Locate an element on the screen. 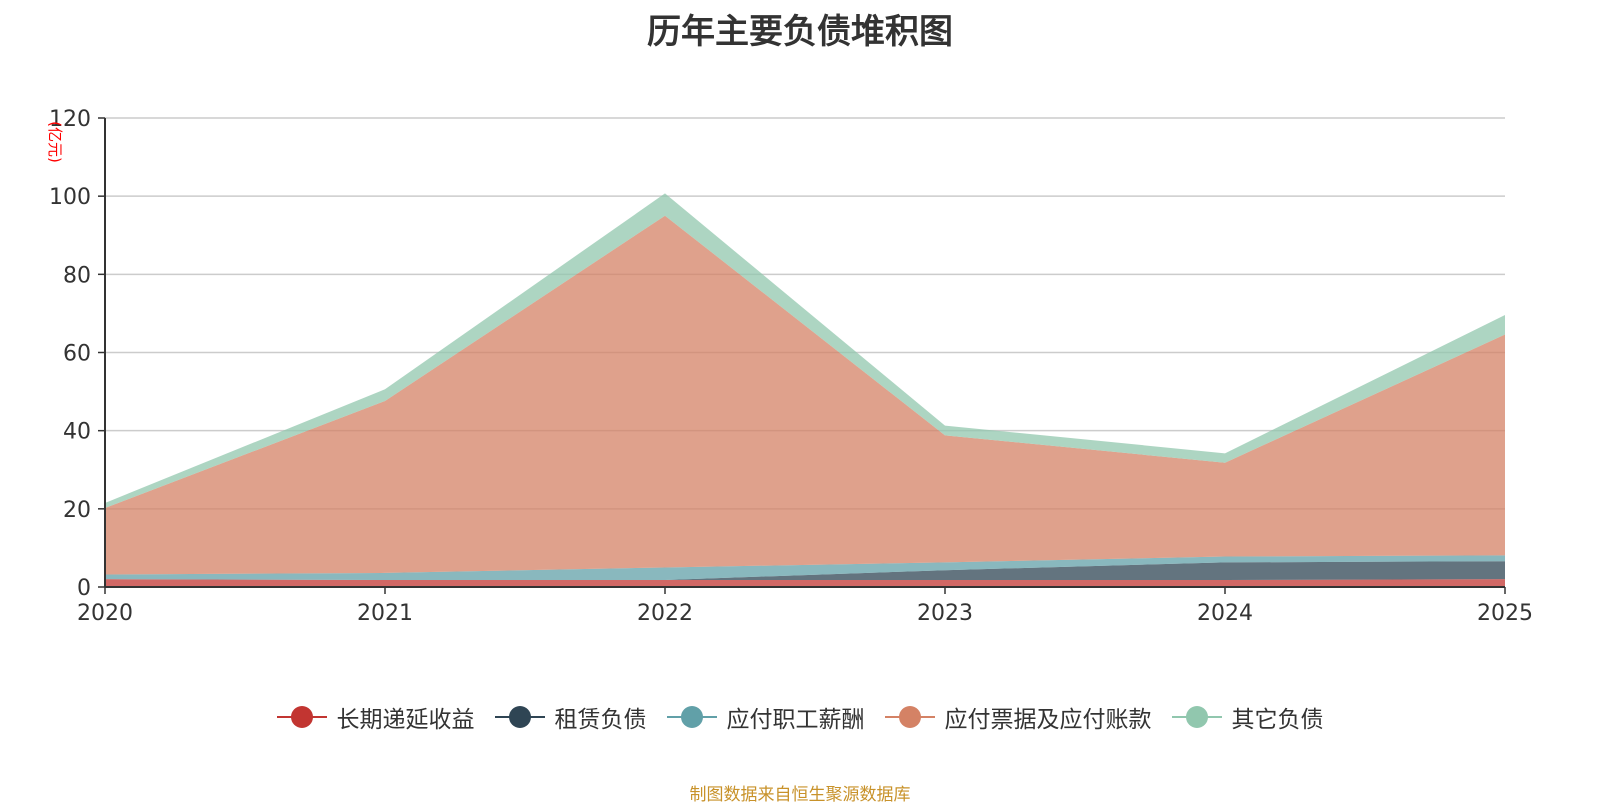  y-tick-label: 20 is located at coordinates (77, 510).